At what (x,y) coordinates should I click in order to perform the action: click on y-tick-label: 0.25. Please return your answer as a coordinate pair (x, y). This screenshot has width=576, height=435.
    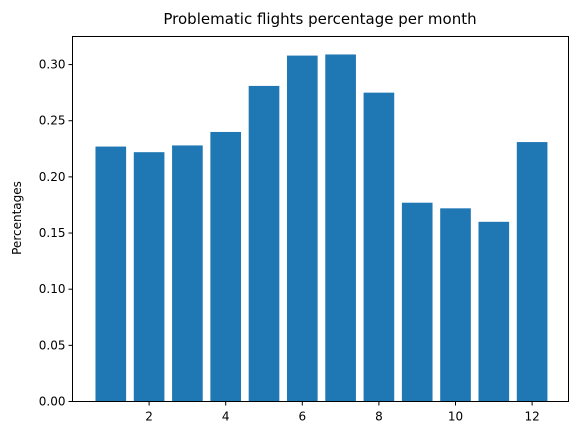
    Looking at the image, I should click on (52, 121).